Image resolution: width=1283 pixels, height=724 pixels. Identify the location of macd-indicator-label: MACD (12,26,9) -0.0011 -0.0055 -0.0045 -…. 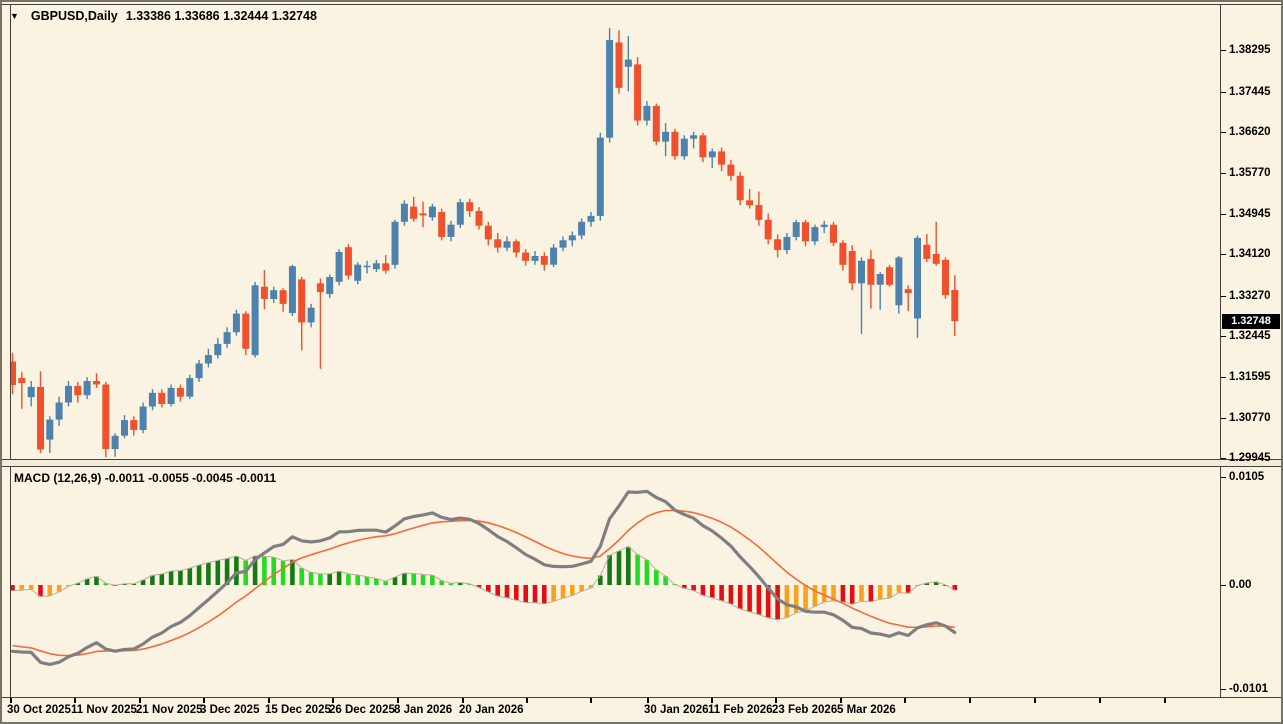
(145, 478).